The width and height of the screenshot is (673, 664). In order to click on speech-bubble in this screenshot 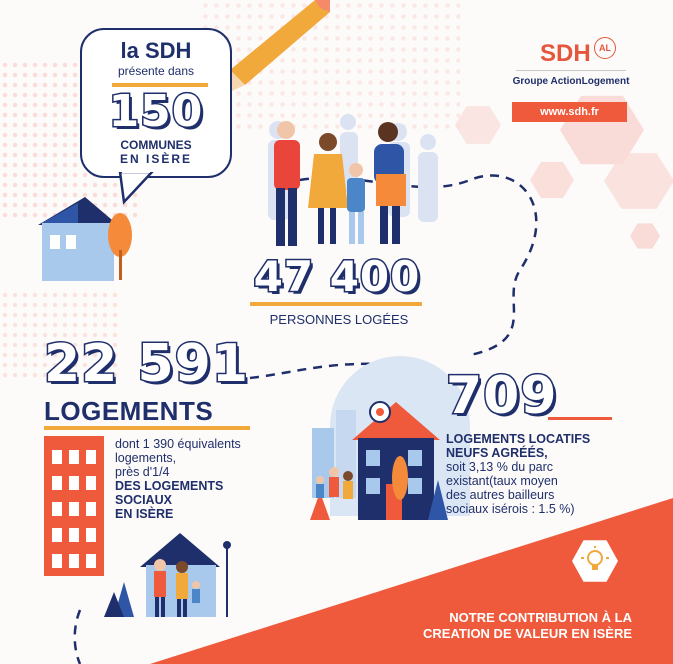, I will do `click(156, 103)`.